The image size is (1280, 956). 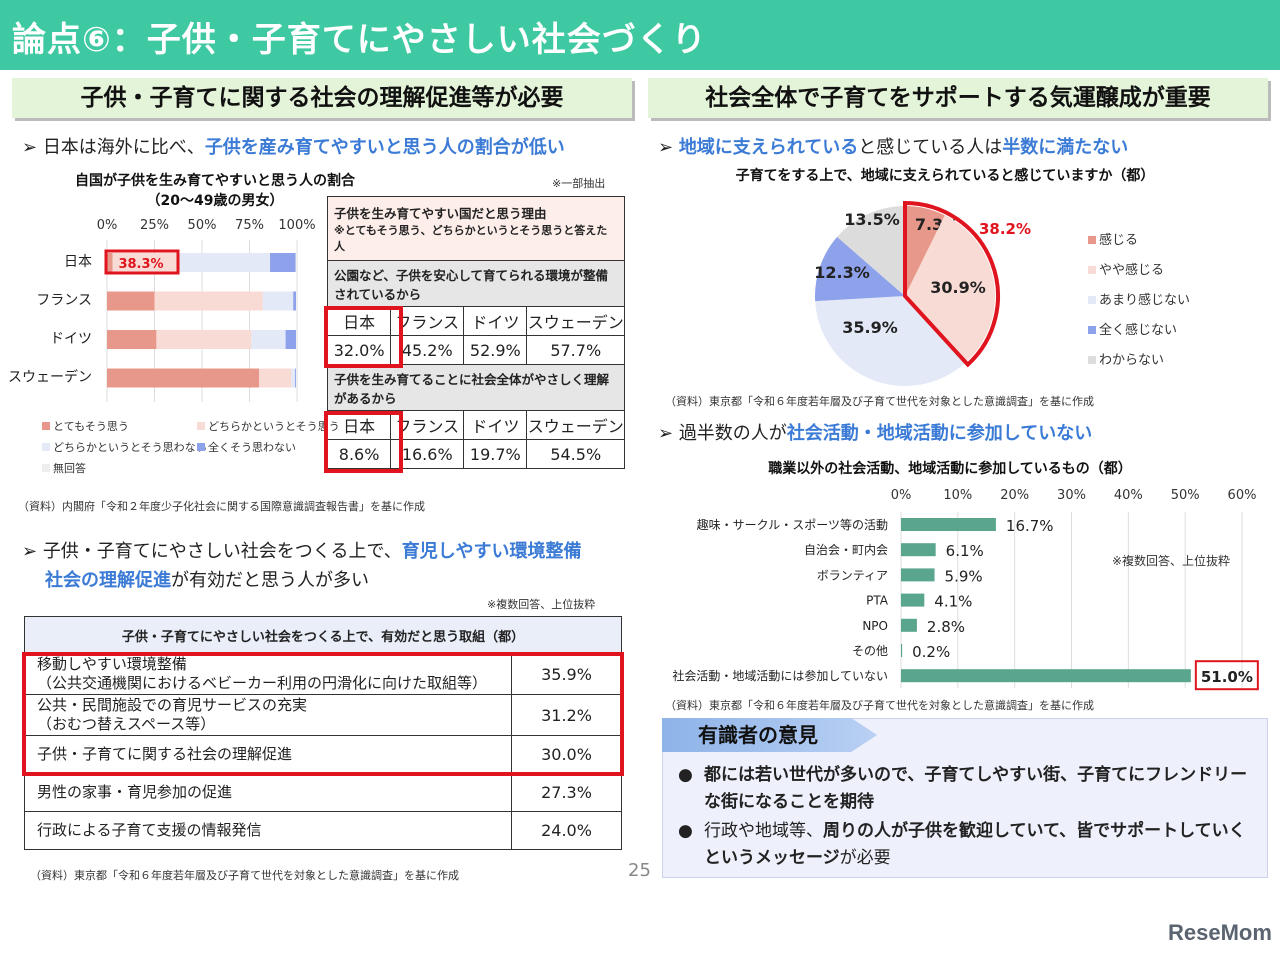 I want to click on highlight-text: 育児しやすい環境整備, so click(x=491, y=551).